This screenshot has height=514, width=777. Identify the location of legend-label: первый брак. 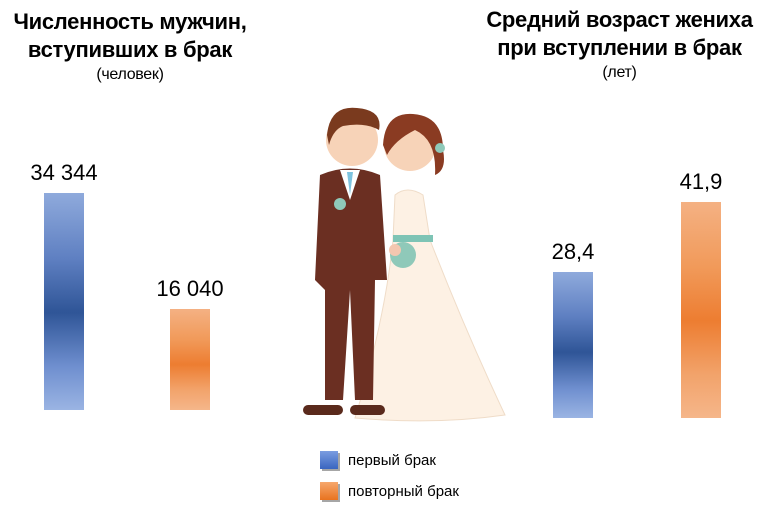
(392, 460).